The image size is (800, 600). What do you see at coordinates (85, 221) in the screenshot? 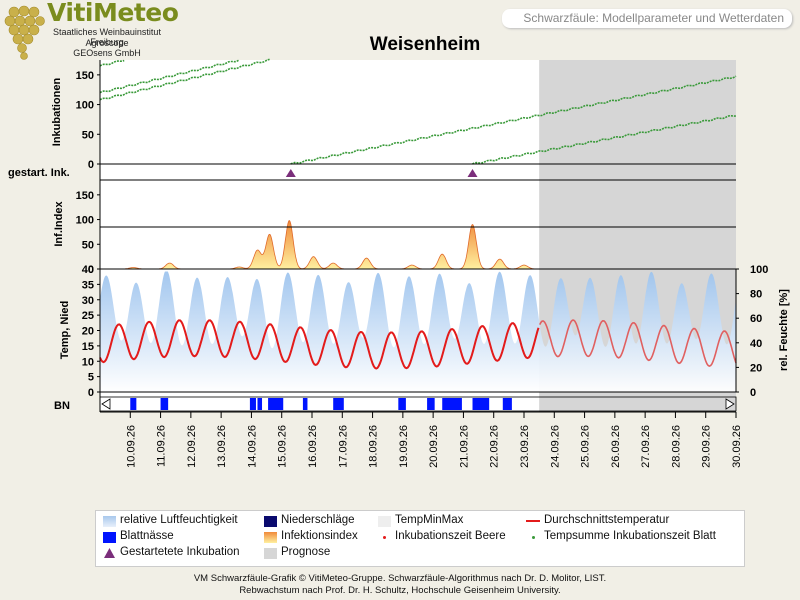
I see `infection-y-tick-2: 100` at bounding box center [85, 221].